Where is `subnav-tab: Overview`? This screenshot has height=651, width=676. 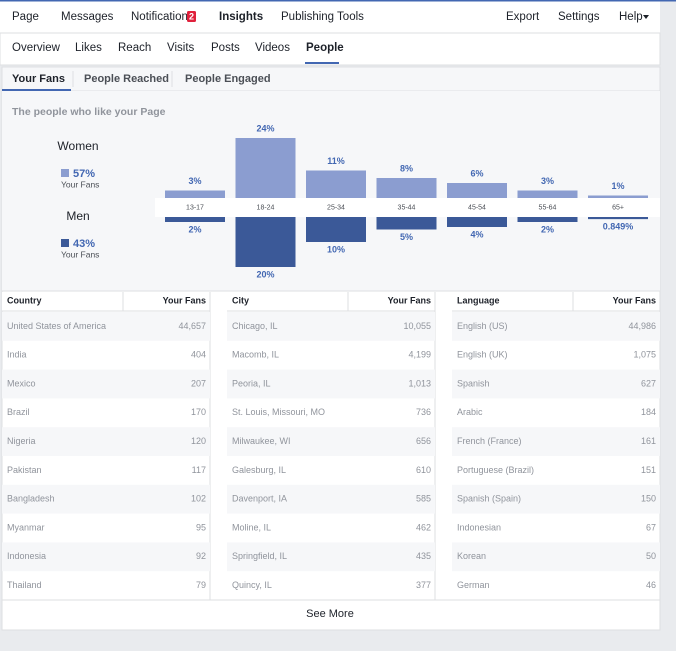
subnav-tab: Overview is located at coordinates (36, 48).